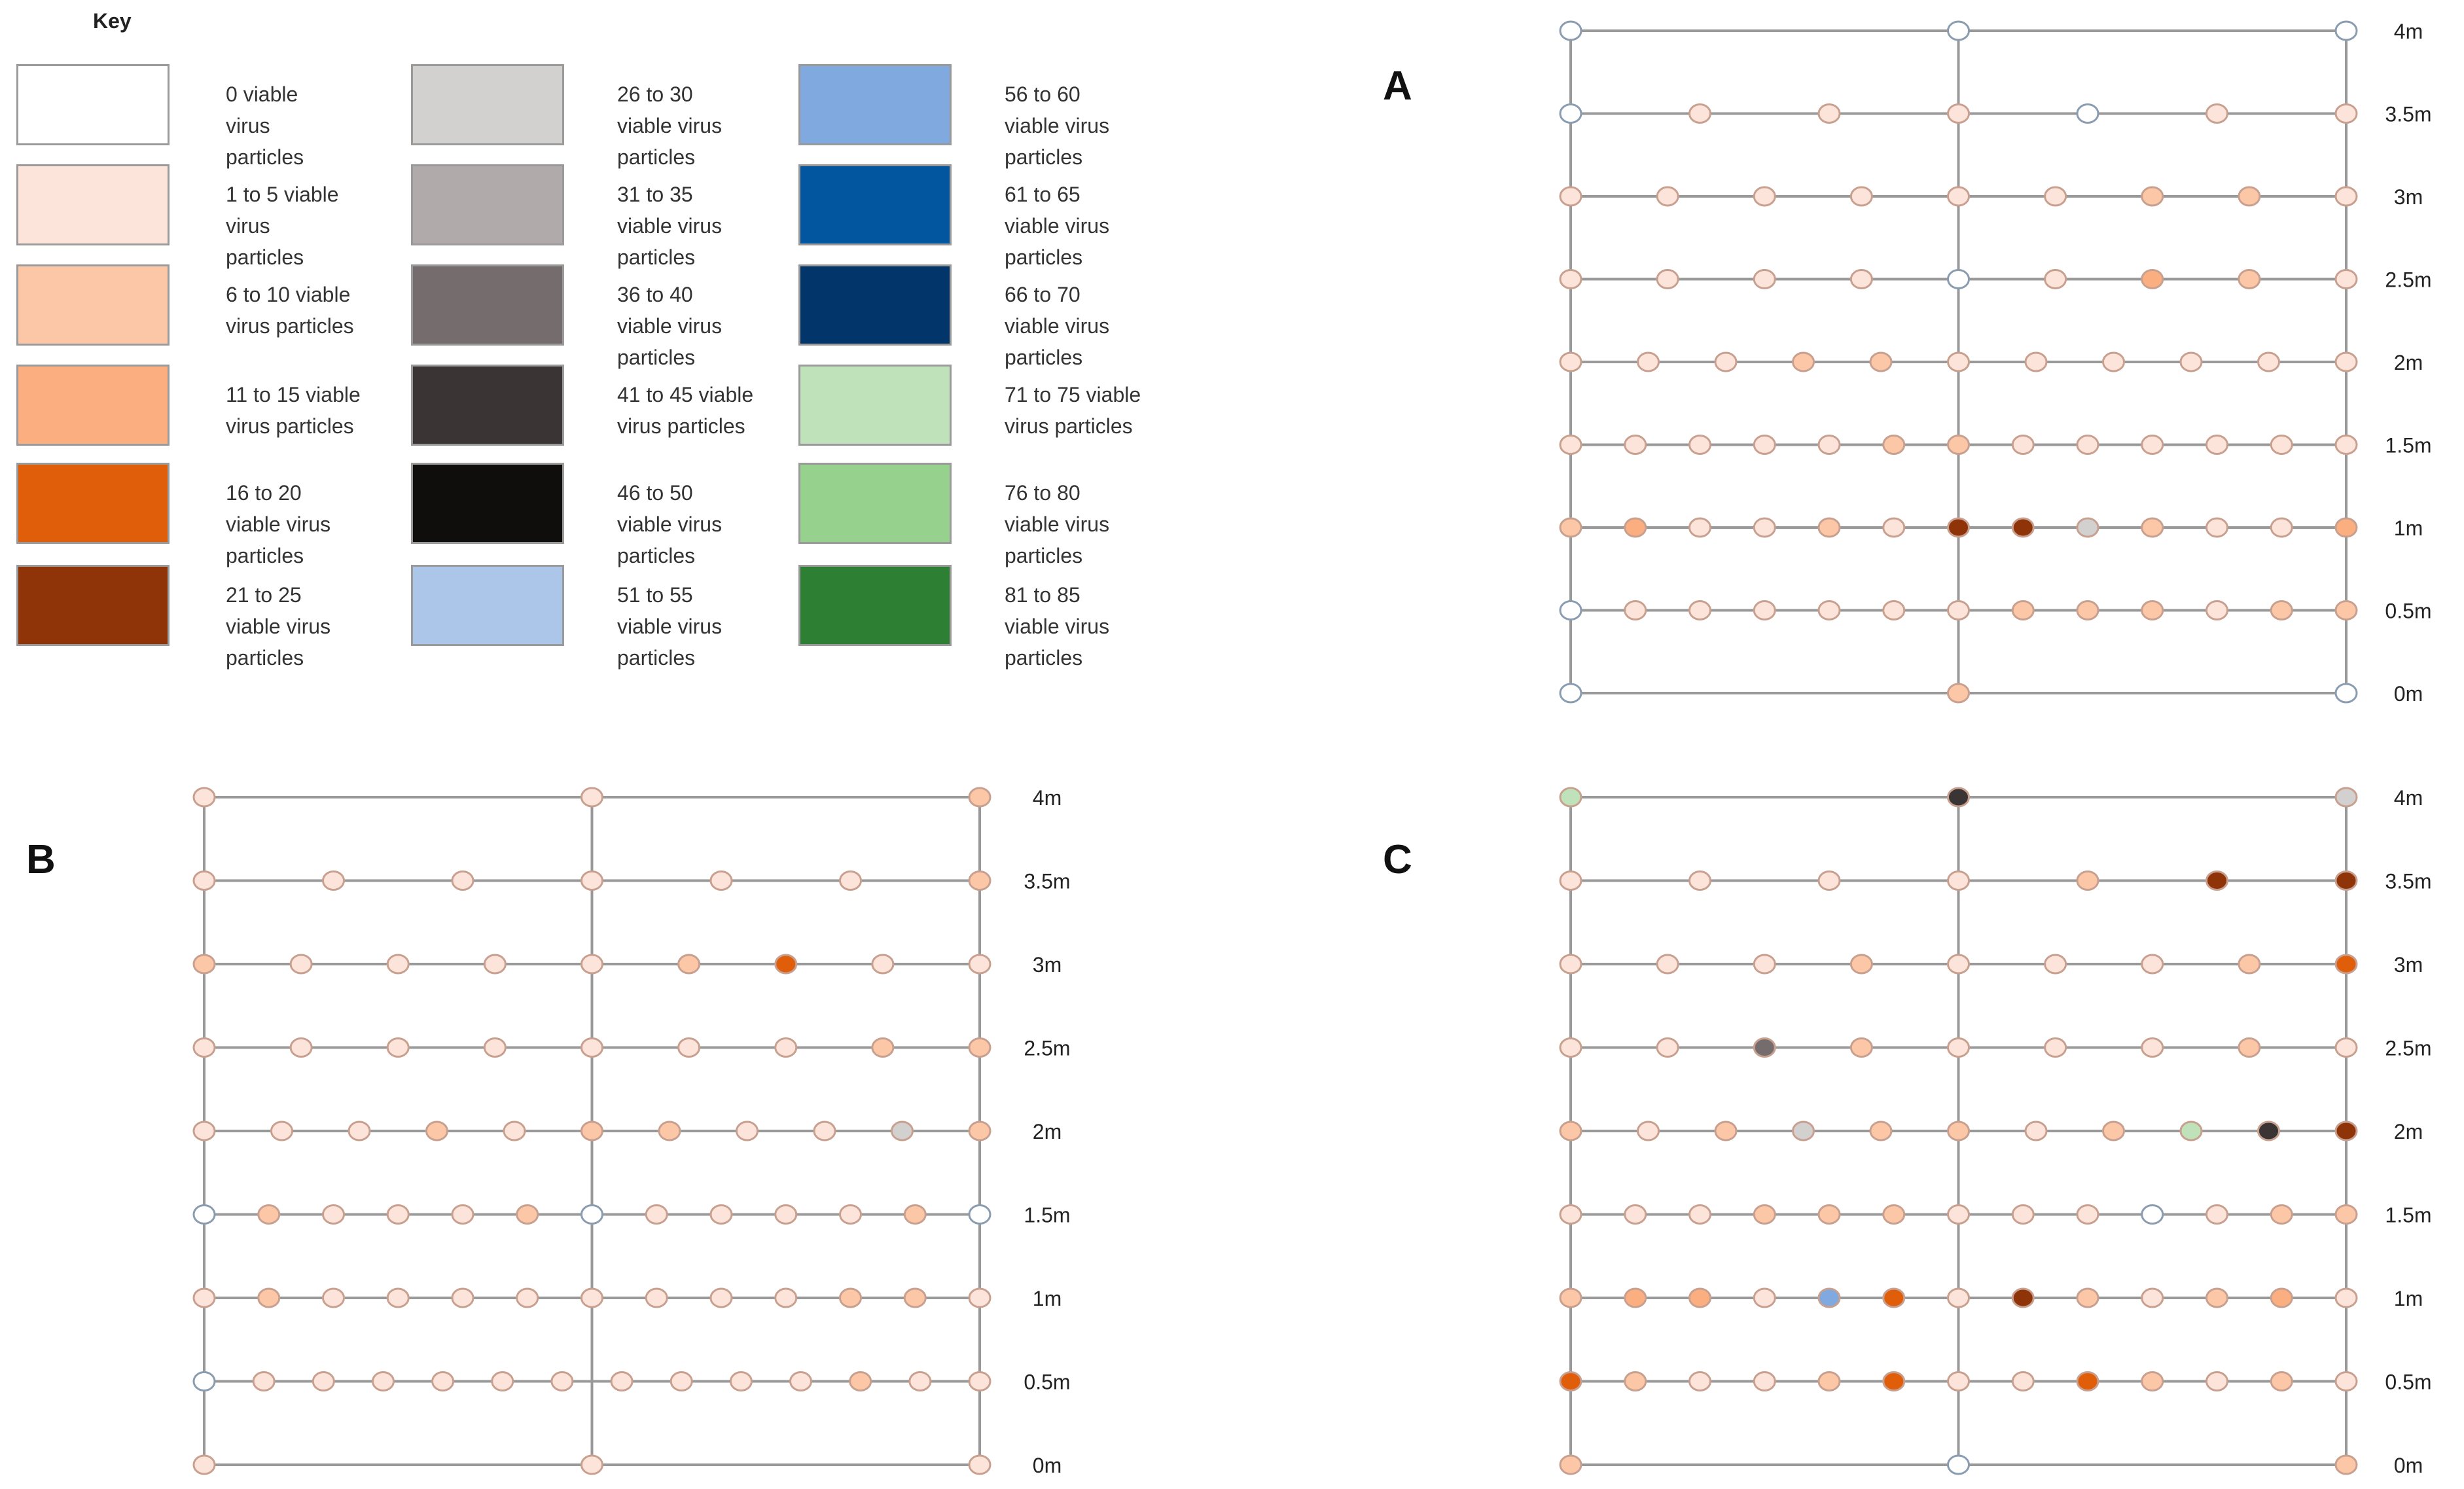 Image resolution: width=2464 pixels, height=1489 pixels. Describe the element at coordinates (1047, 1465) in the screenshot. I see `height-label: 0m` at that location.